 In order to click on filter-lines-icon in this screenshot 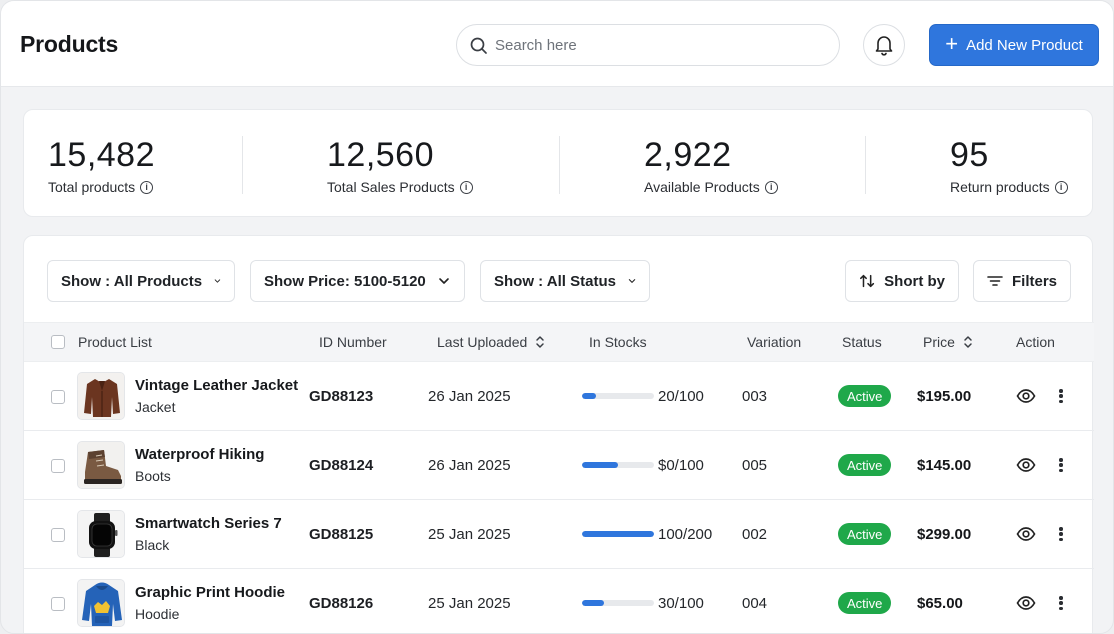, I will do `click(995, 281)`.